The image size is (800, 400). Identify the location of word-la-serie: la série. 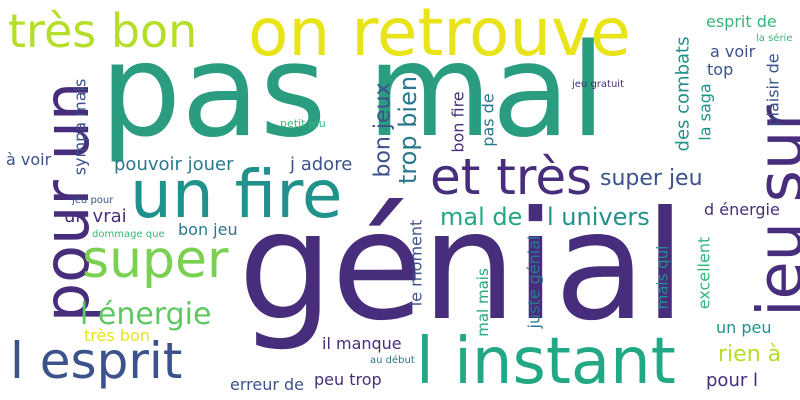
(774, 38).